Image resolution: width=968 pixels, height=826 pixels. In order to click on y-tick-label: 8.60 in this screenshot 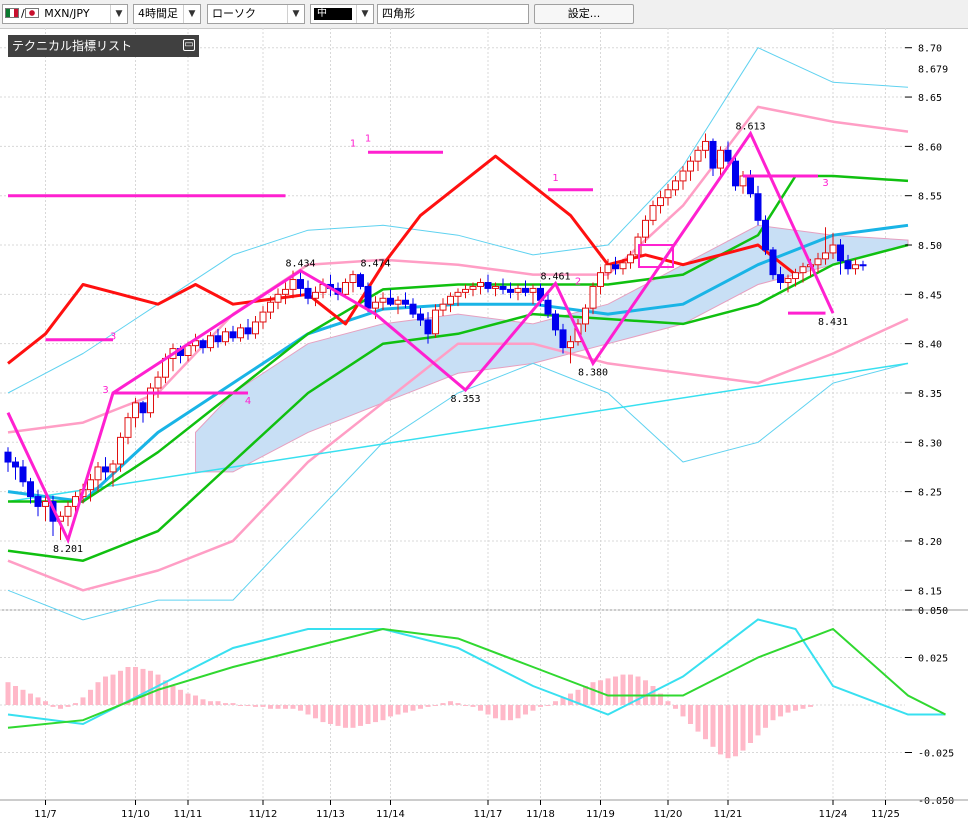, I will do `click(930, 147)`.